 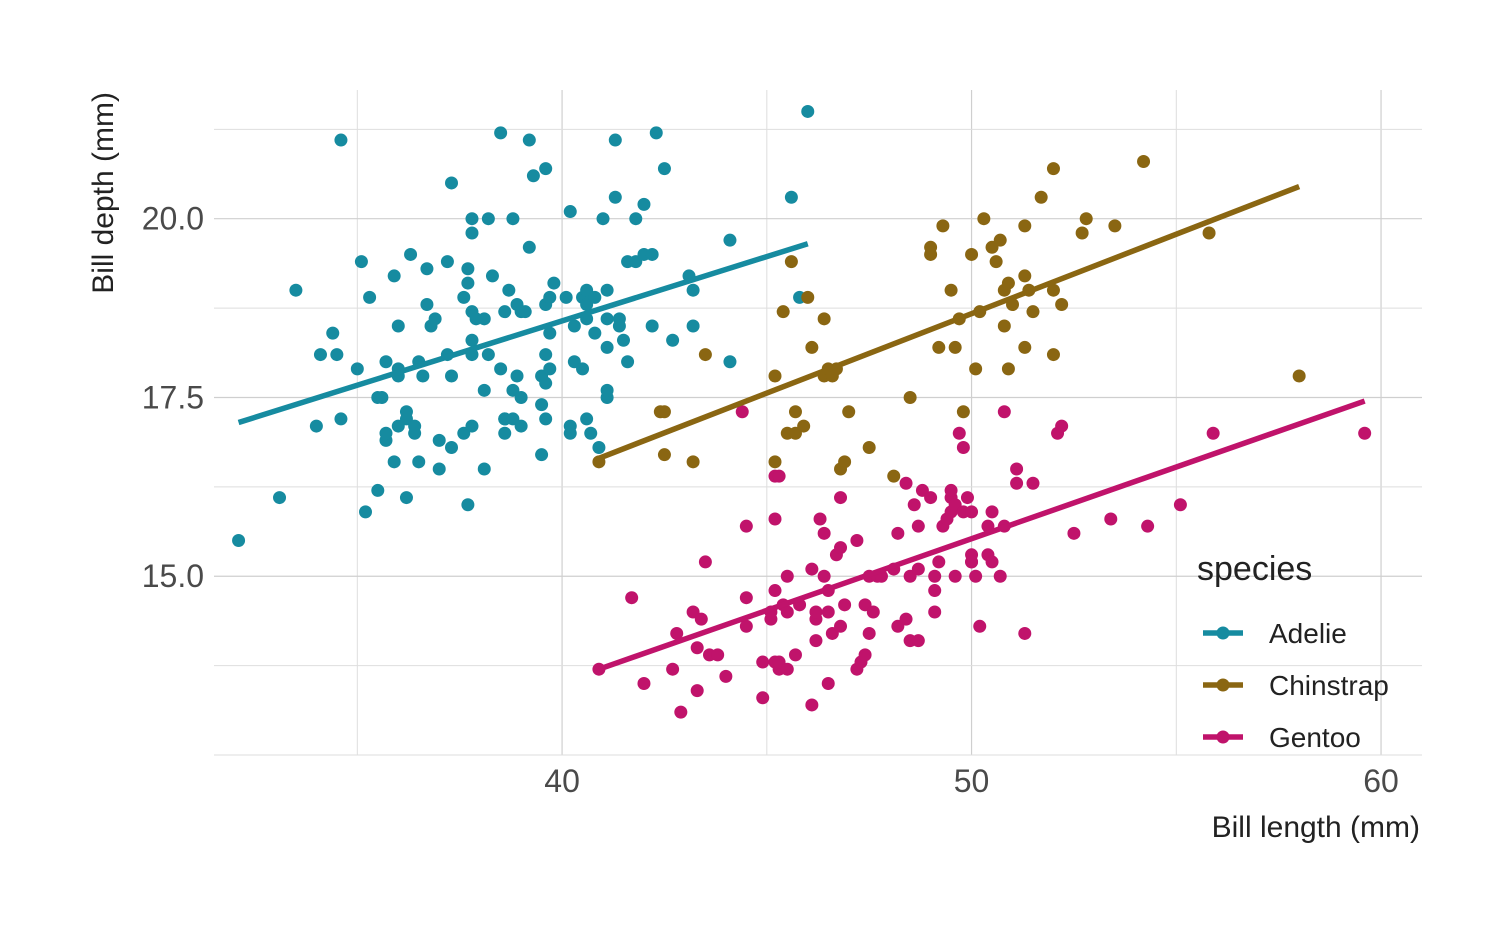 What do you see at coordinates (173, 219) in the screenshot?
I see `y-tick-label: 20.0` at bounding box center [173, 219].